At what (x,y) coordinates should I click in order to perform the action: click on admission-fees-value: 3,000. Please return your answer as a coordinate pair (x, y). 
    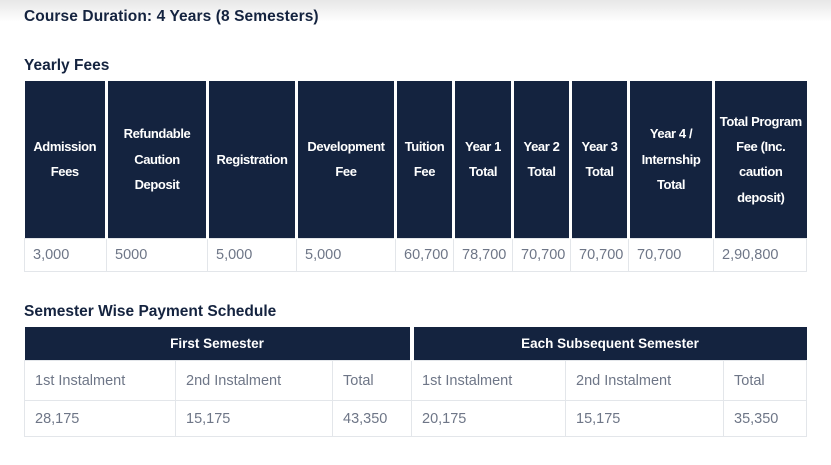
    Looking at the image, I should click on (65, 254).